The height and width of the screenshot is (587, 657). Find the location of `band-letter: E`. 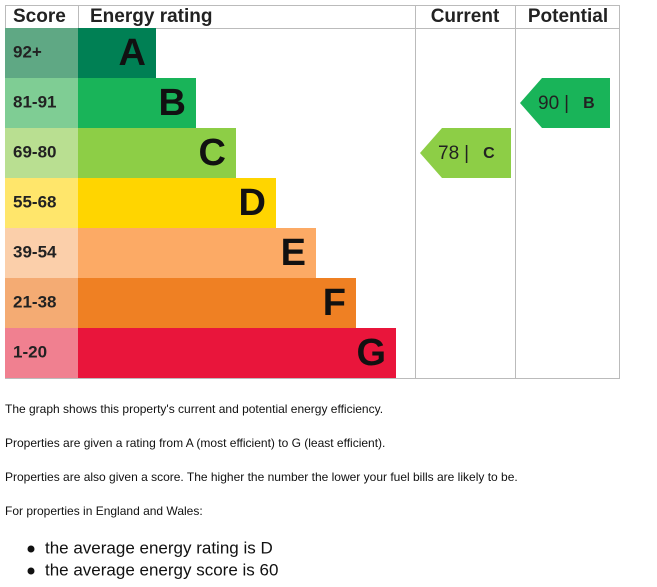

band-letter: E is located at coordinates (293, 253).